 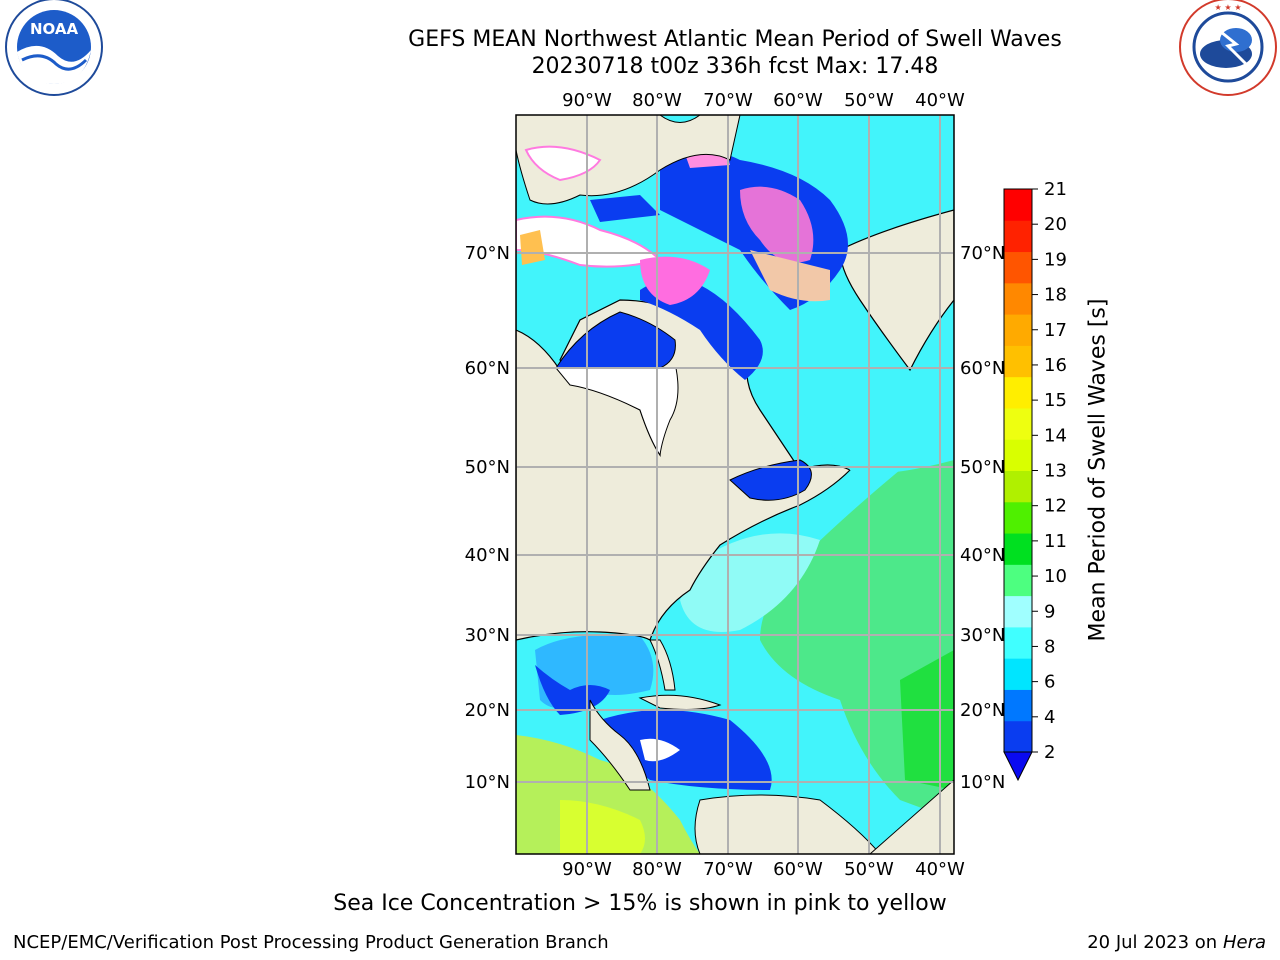 What do you see at coordinates (982, 635) in the screenshot?
I see `lat-label-right: 30°N` at bounding box center [982, 635].